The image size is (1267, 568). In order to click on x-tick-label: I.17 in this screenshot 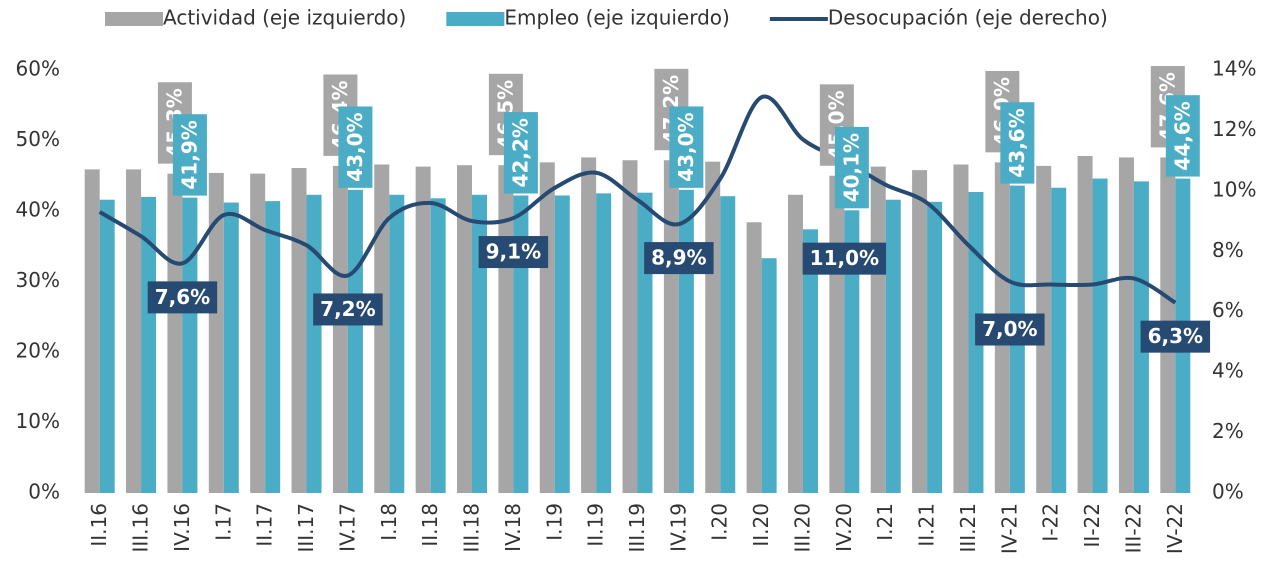, I will do `click(223, 522)`.